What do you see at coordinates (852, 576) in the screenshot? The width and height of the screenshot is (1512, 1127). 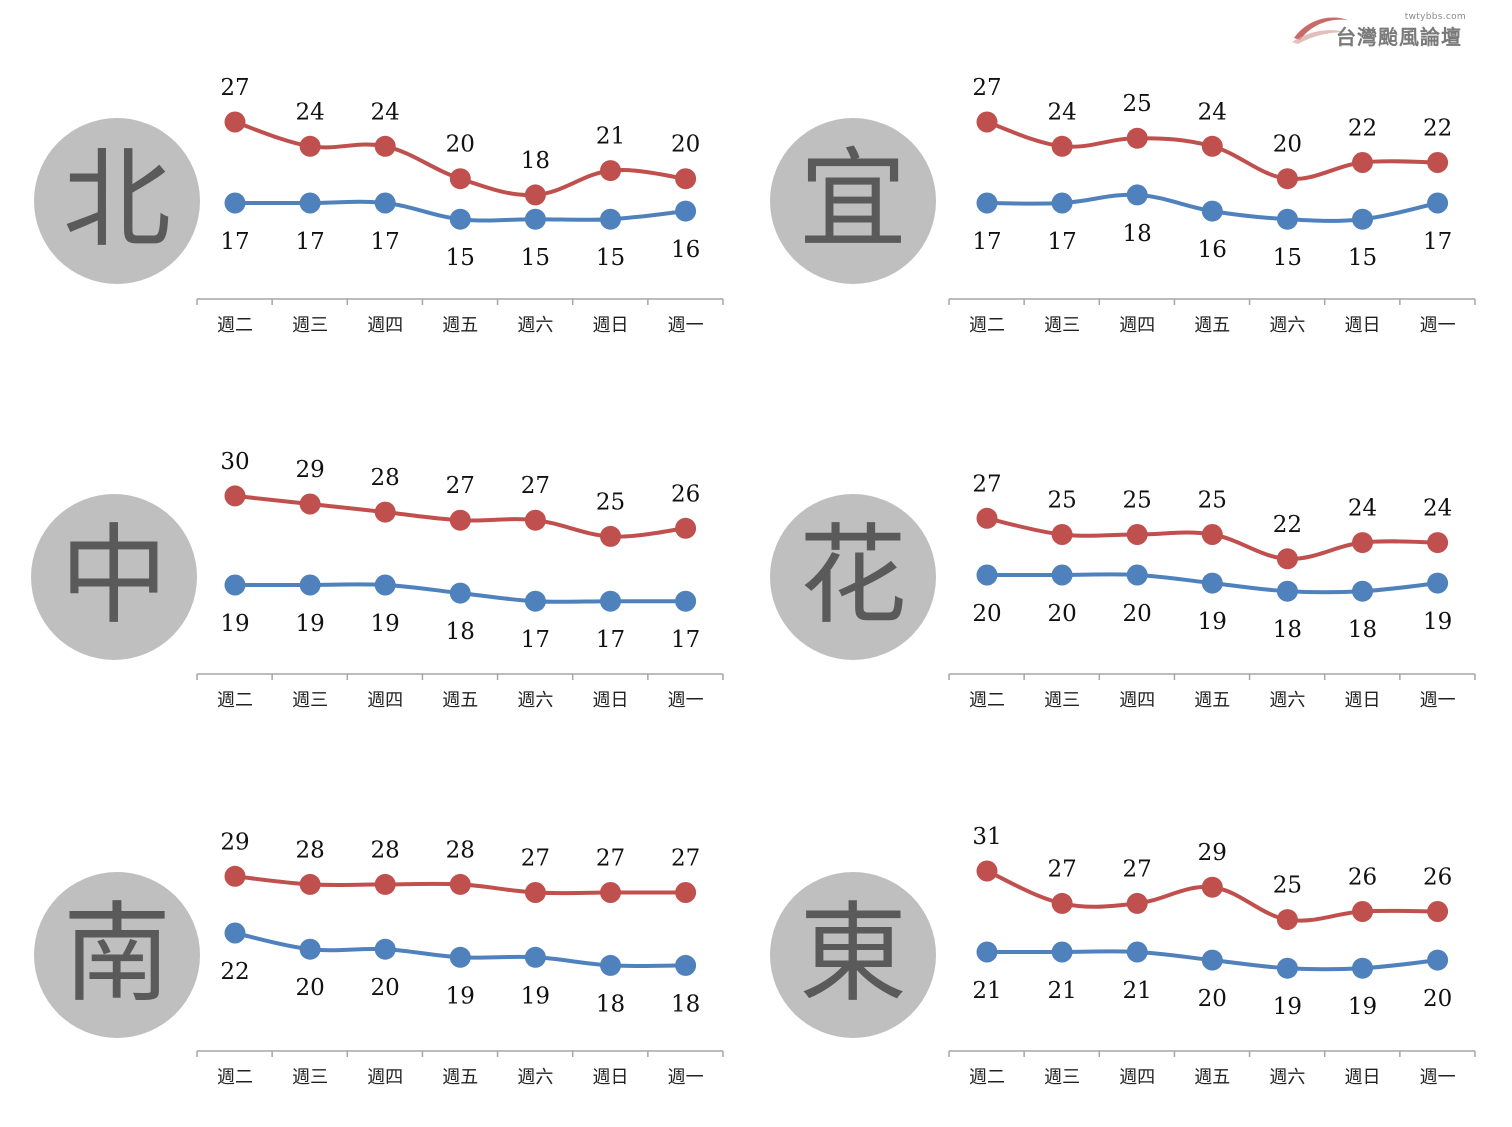 I see `region-name: 花` at bounding box center [852, 576].